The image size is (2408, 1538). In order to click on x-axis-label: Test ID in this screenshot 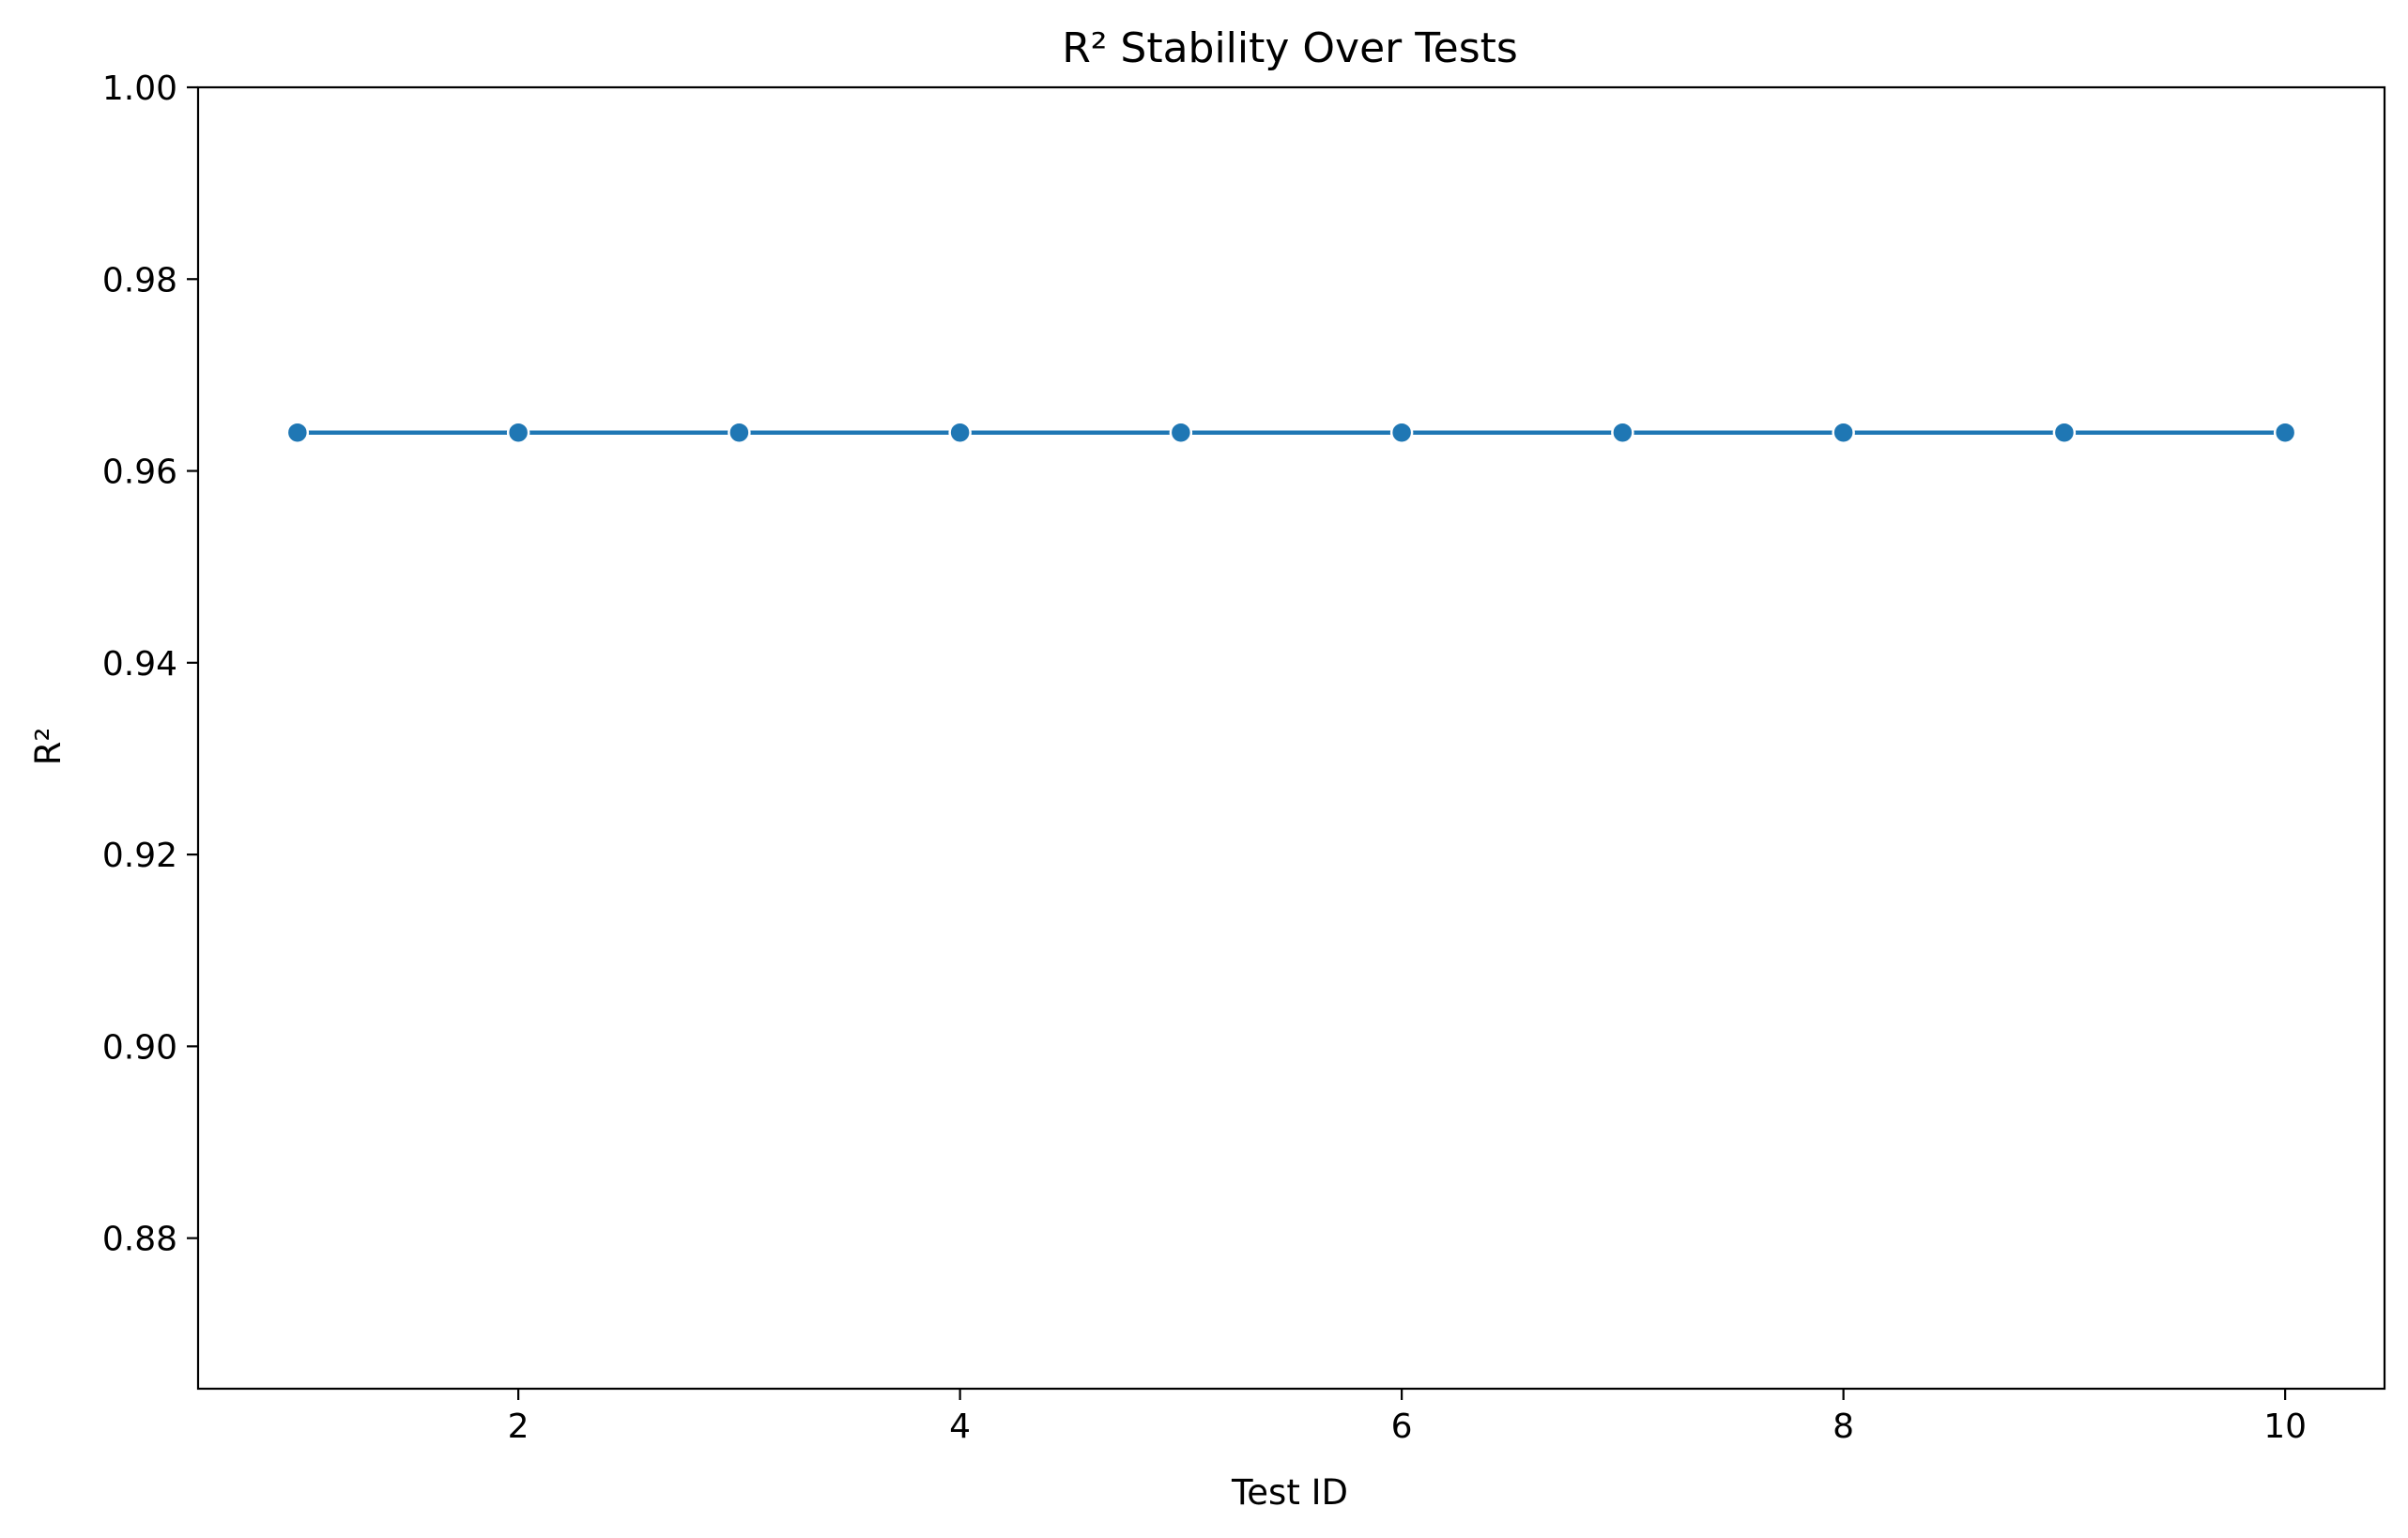, I will do `click(1289, 1492)`.